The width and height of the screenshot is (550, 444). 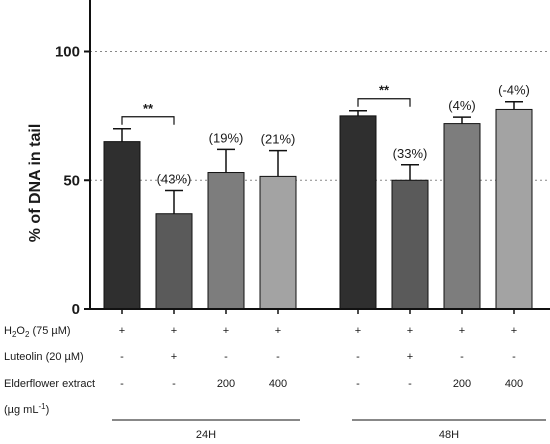 What do you see at coordinates (462, 331) in the screenshot?
I see `condition-value-r1-c7: +` at bounding box center [462, 331].